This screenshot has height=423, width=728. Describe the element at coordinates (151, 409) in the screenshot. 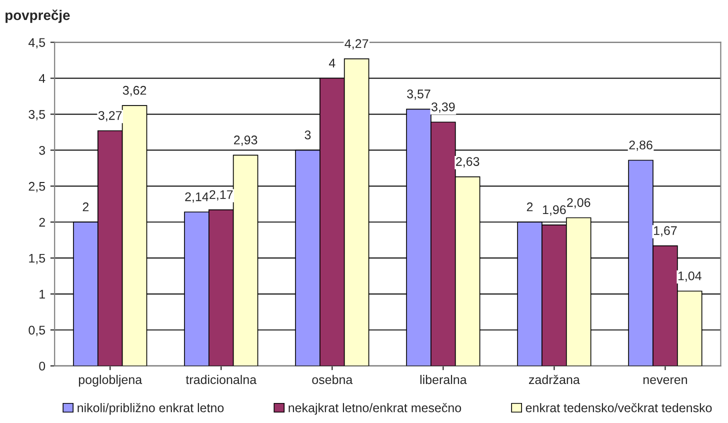

I see `legend-label: nikoli/približno enkrat letno` at that location.